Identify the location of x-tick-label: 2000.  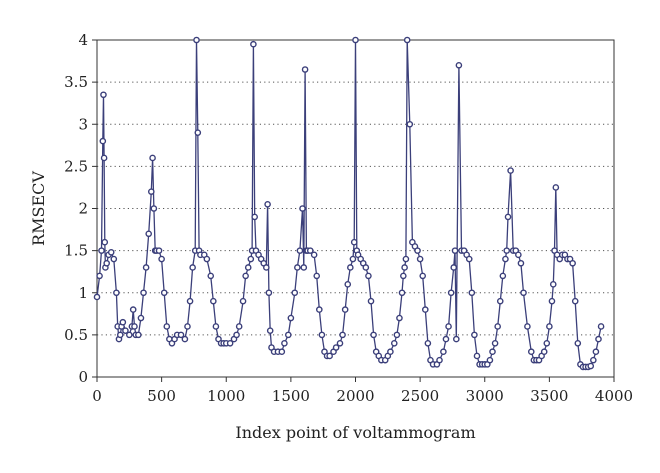
(355, 396).